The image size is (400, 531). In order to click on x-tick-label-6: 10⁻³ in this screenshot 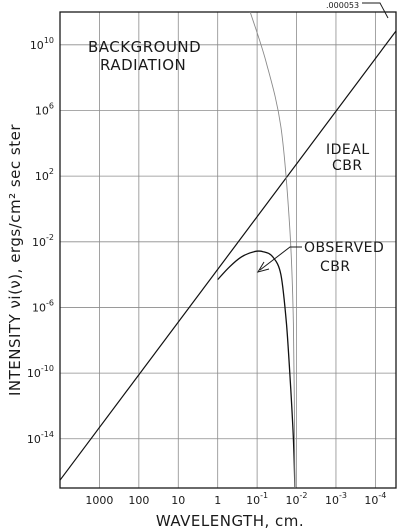, I will do `click(336, 499)`.